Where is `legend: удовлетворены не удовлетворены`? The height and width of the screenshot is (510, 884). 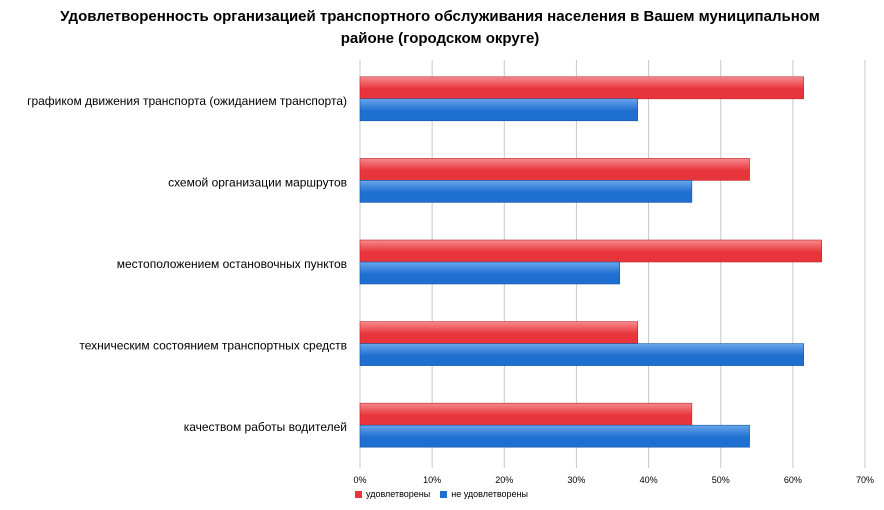 legend: удовлетворены не удовлетворены is located at coordinates (446, 494).